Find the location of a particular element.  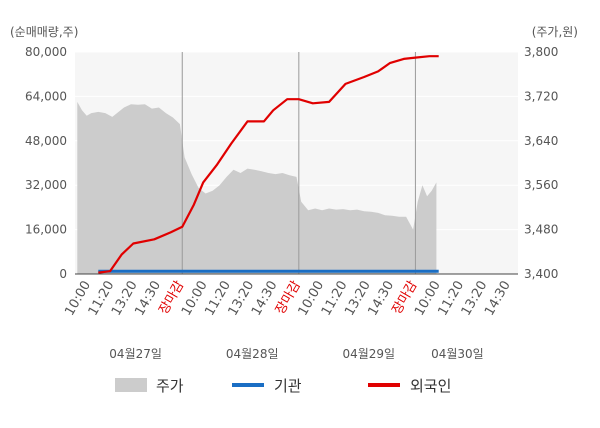

legend-item-institution: 기관 is located at coordinates (267, 386).